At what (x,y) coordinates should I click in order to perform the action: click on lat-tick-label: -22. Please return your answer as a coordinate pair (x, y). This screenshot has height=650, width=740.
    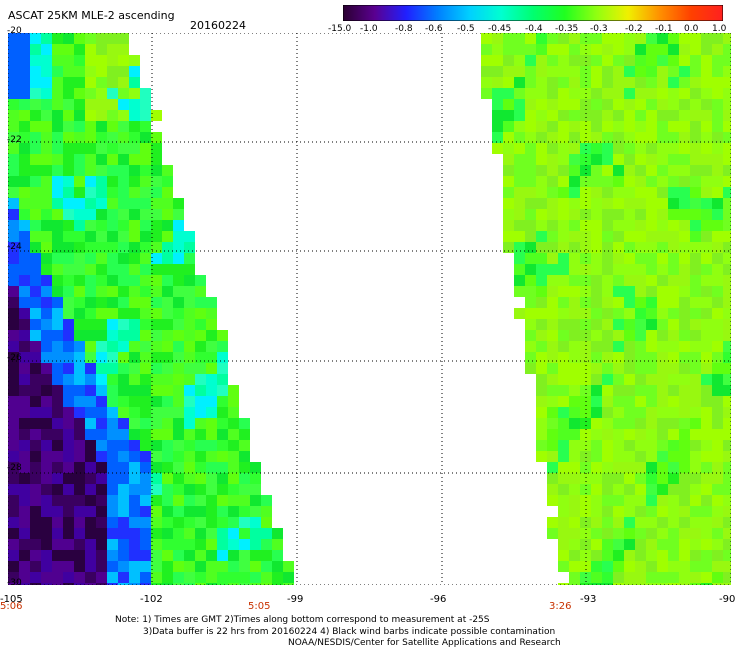
    Looking at the image, I should click on (14, 140).